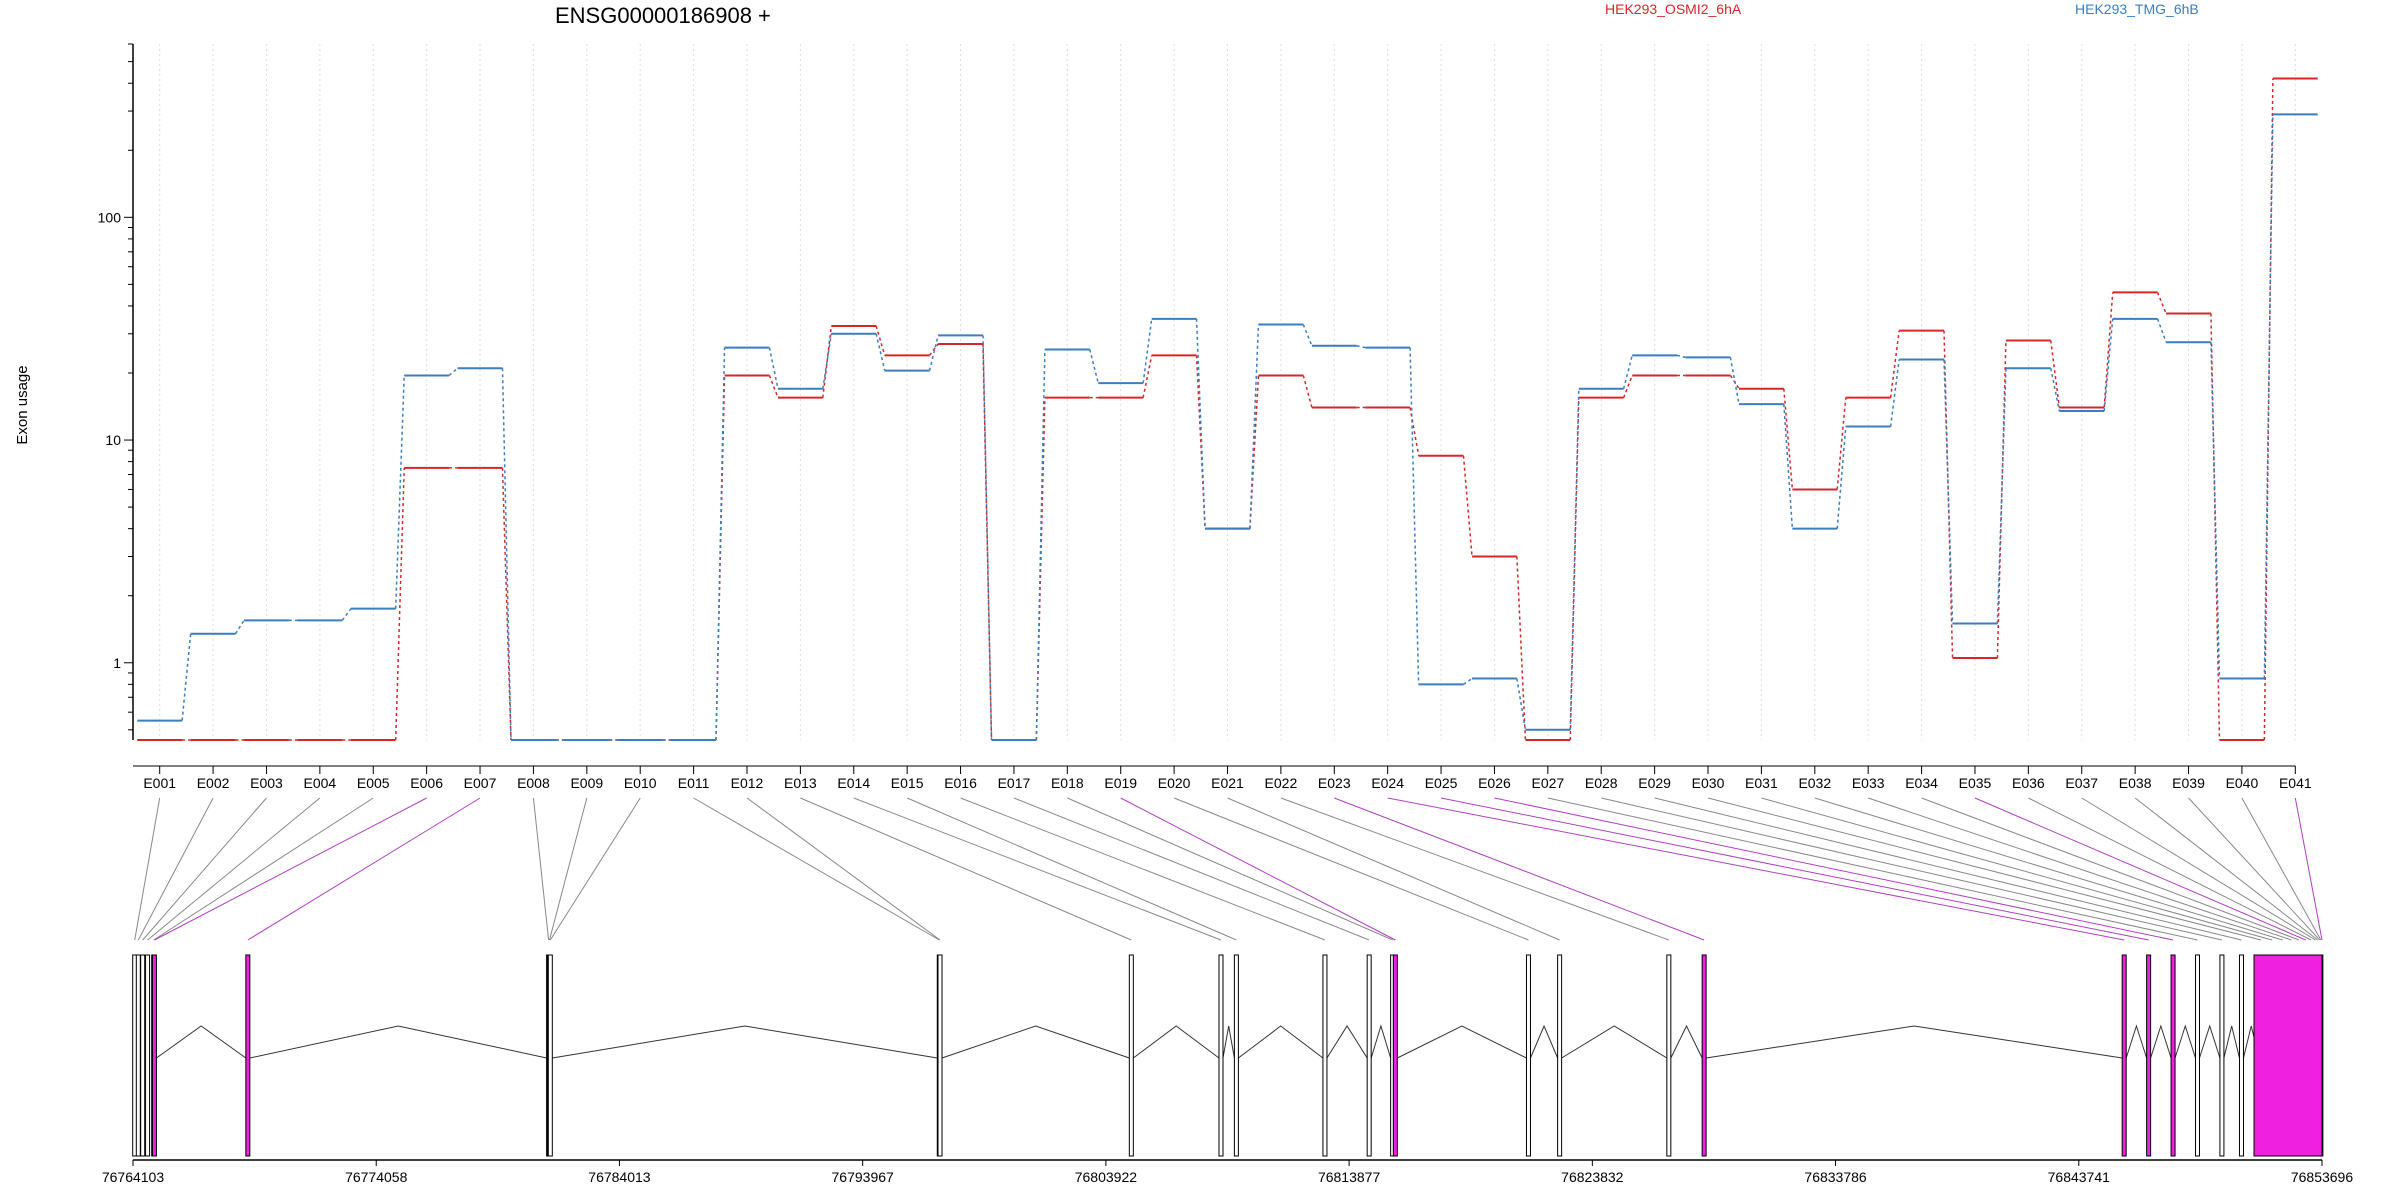 The height and width of the screenshot is (1200, 2400). Describe the element at coordinates (863, 1177) in the screenshot. I see `coord-tick-label: 76793967` at that location.